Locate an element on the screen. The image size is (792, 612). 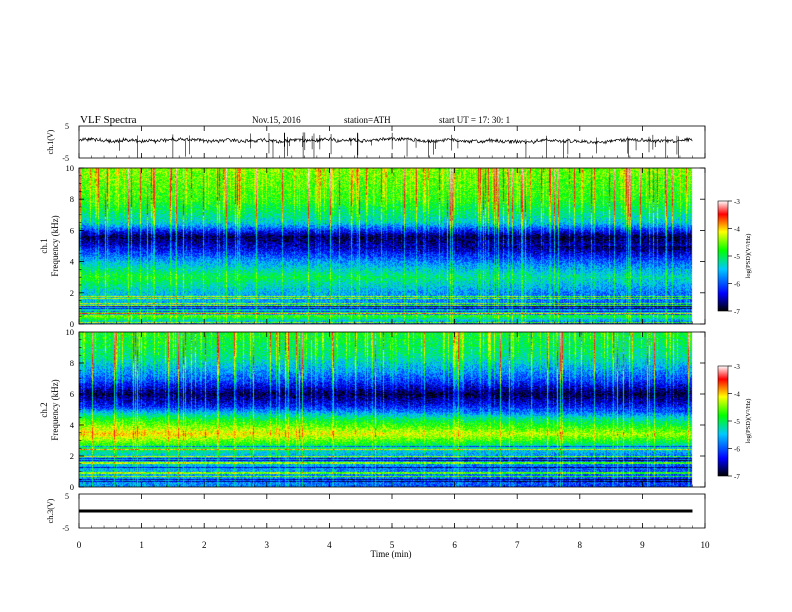
ch3-waveform-panel: 5 -5 ch.3(V) is located at coordinates (376, 512).